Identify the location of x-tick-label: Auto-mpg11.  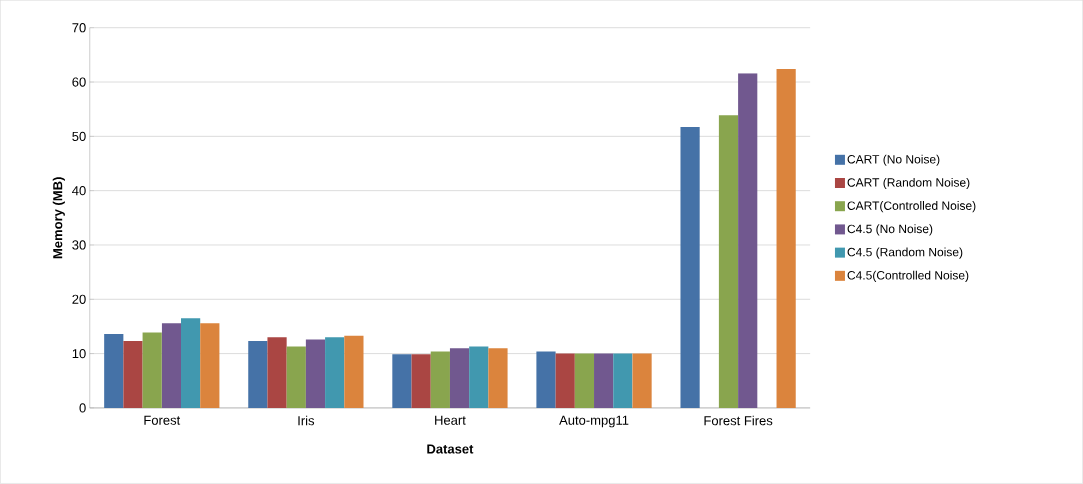
(594, 421).